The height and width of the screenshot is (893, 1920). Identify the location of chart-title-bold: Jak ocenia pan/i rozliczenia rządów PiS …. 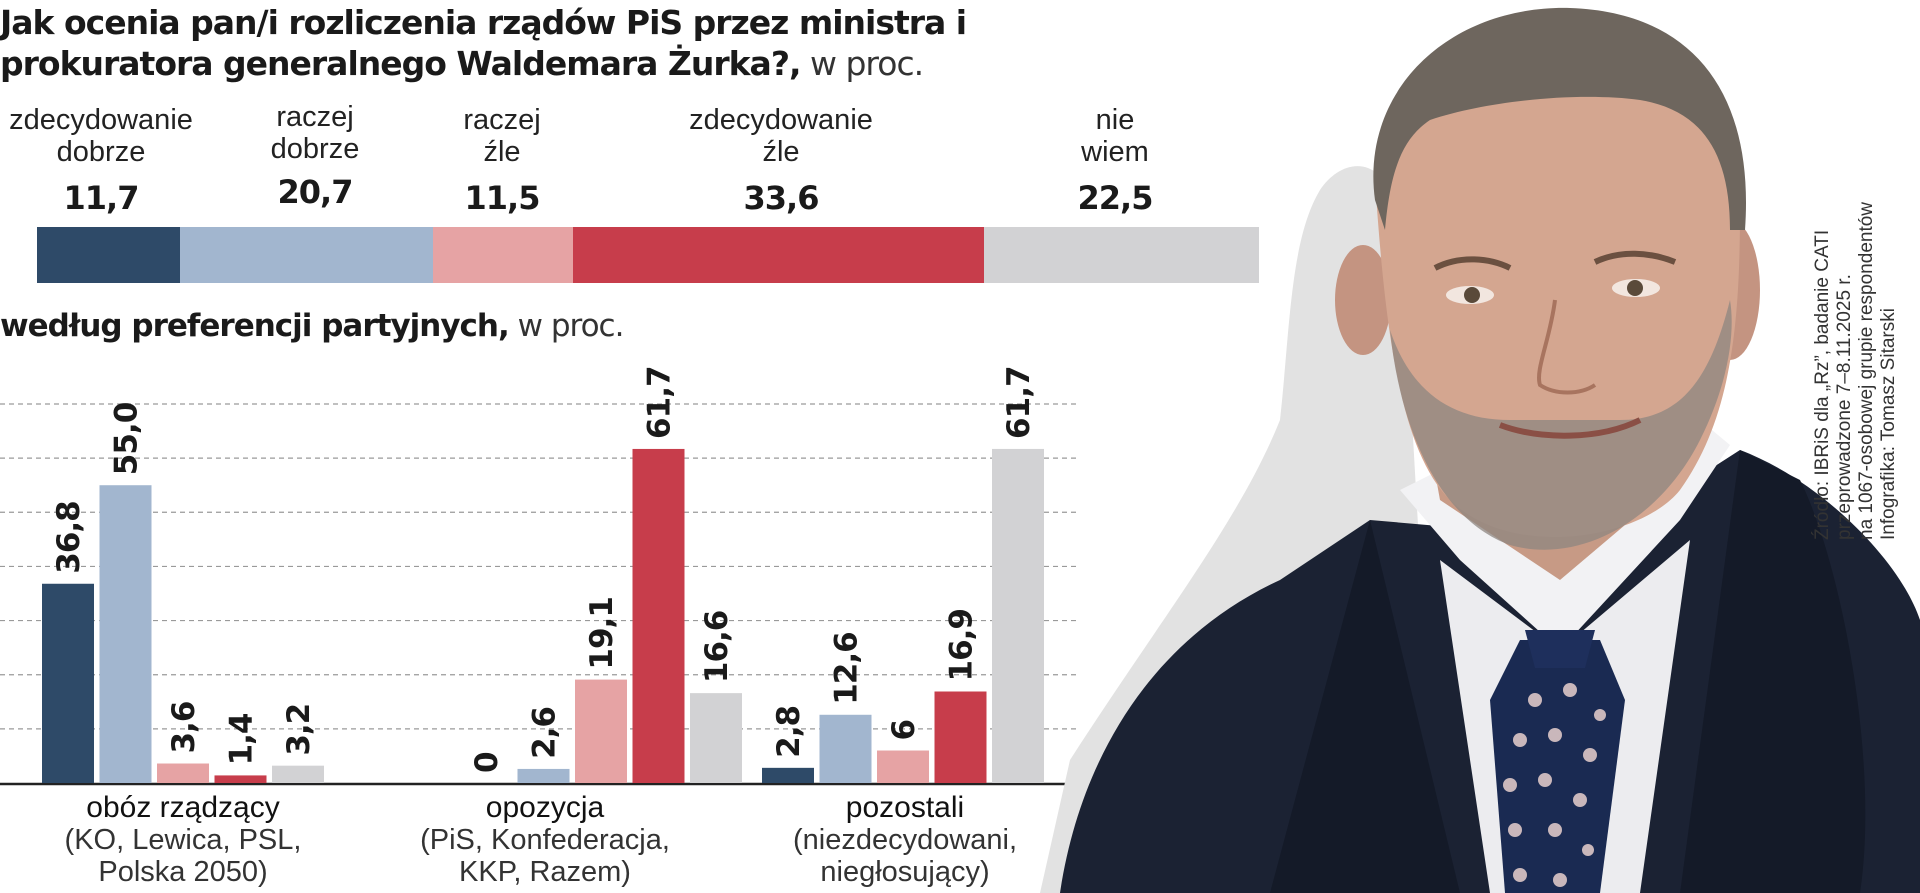
(483, 43).